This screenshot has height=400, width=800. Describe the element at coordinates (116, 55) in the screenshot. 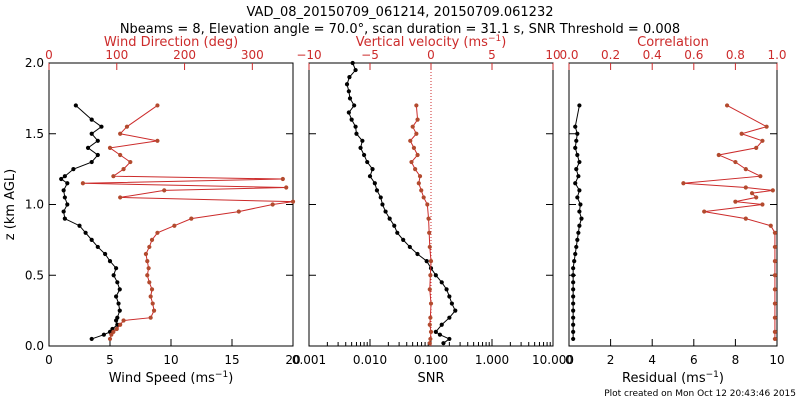

I see `wind-top-tick-label: 100` at that location.